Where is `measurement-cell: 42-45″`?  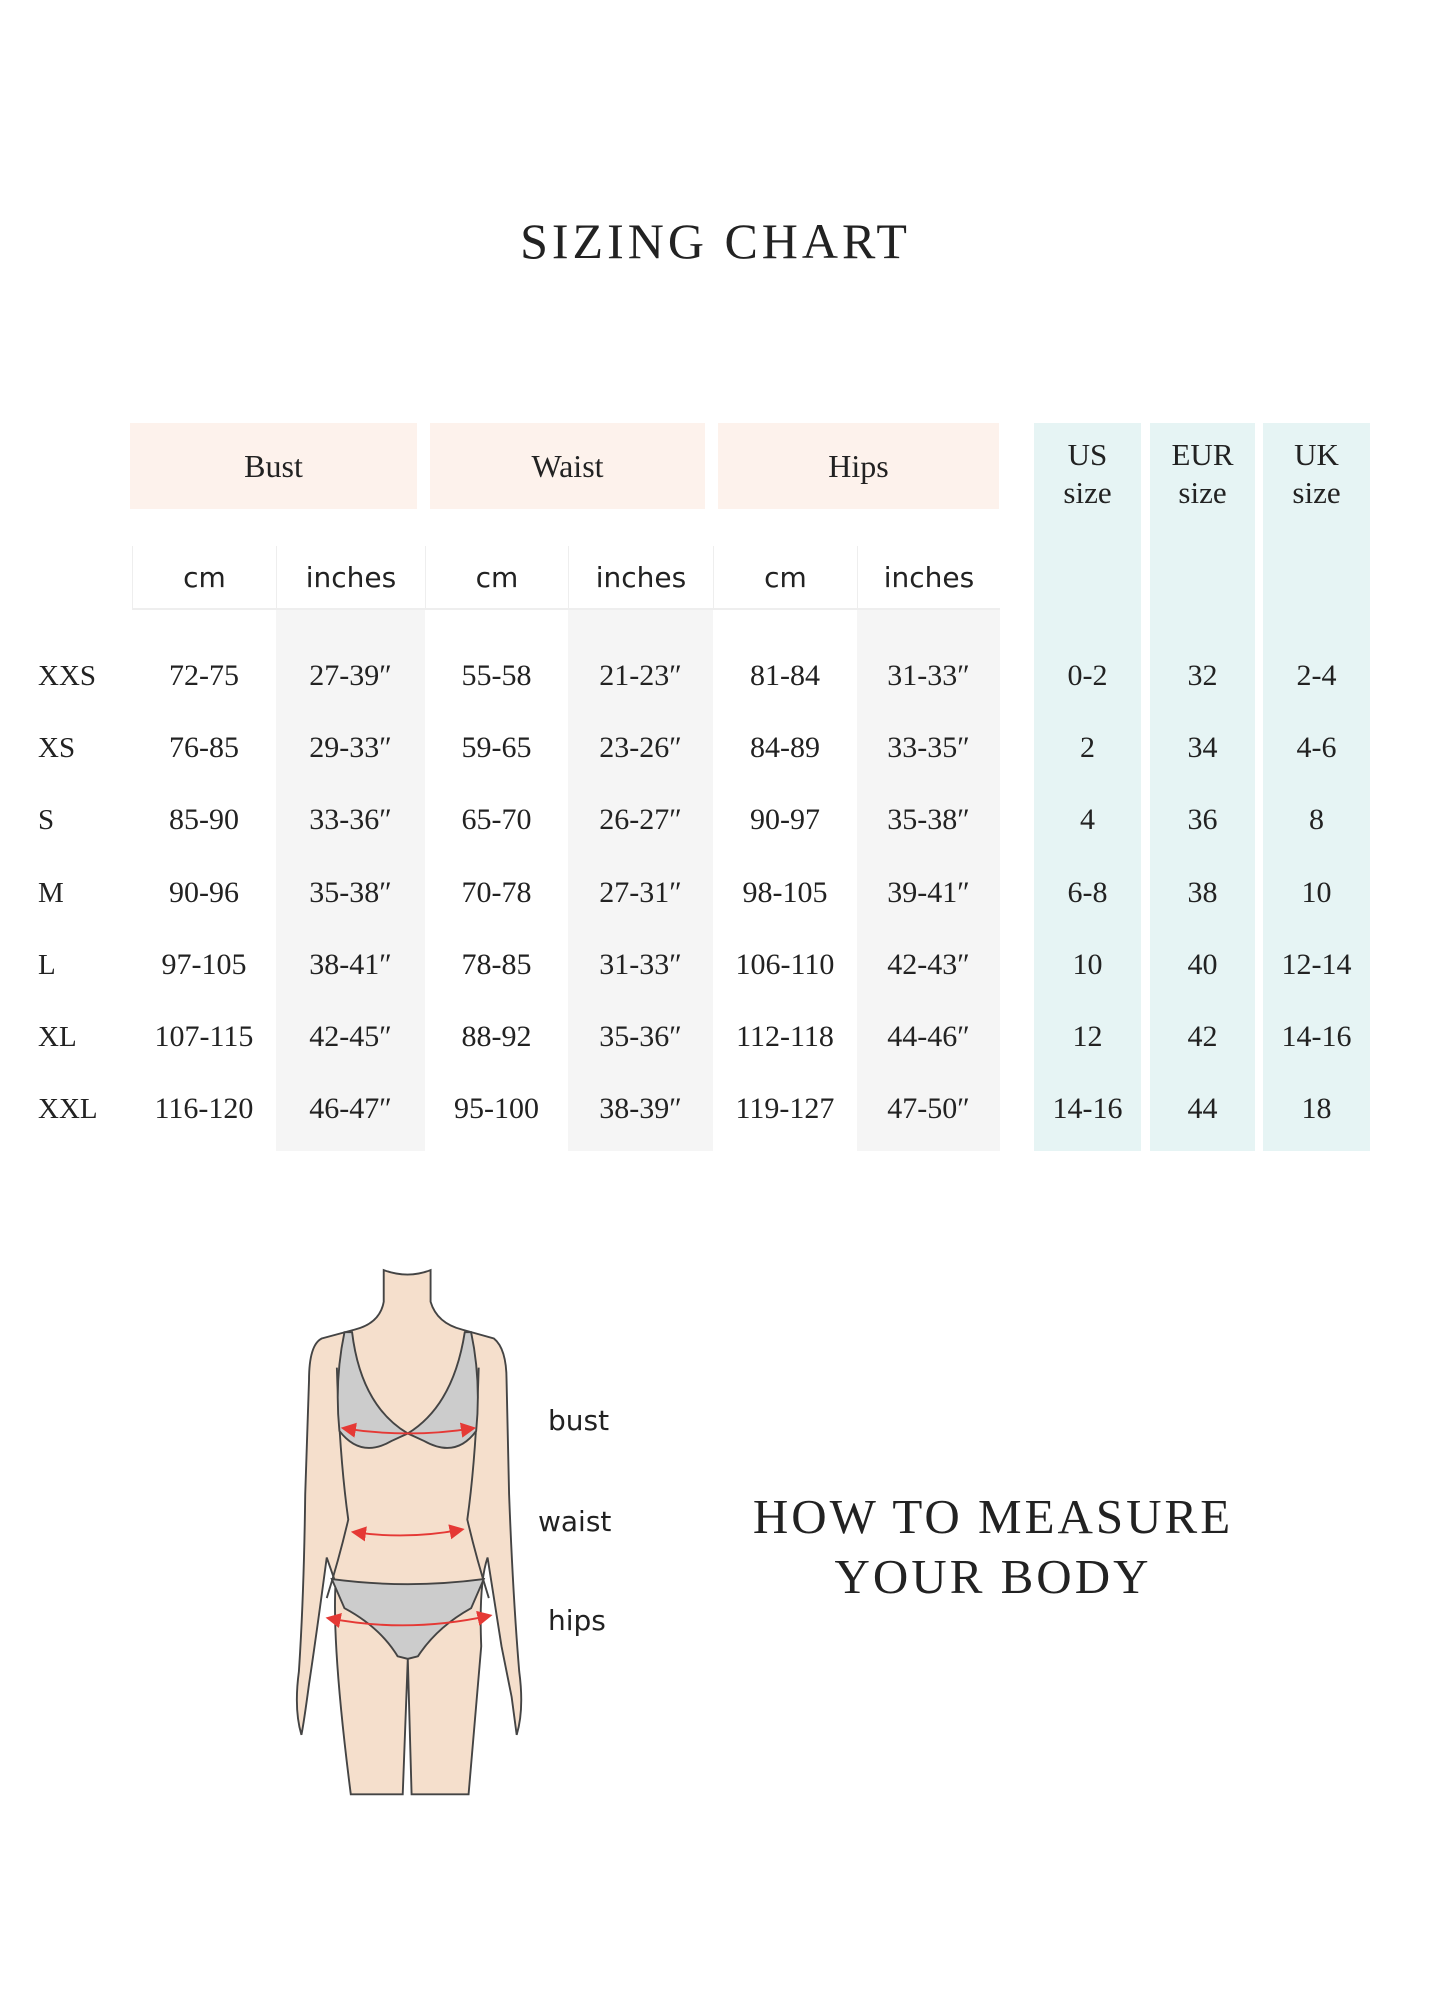
measurement-cell: 42-45″ is located at coordinates (350, 1036).